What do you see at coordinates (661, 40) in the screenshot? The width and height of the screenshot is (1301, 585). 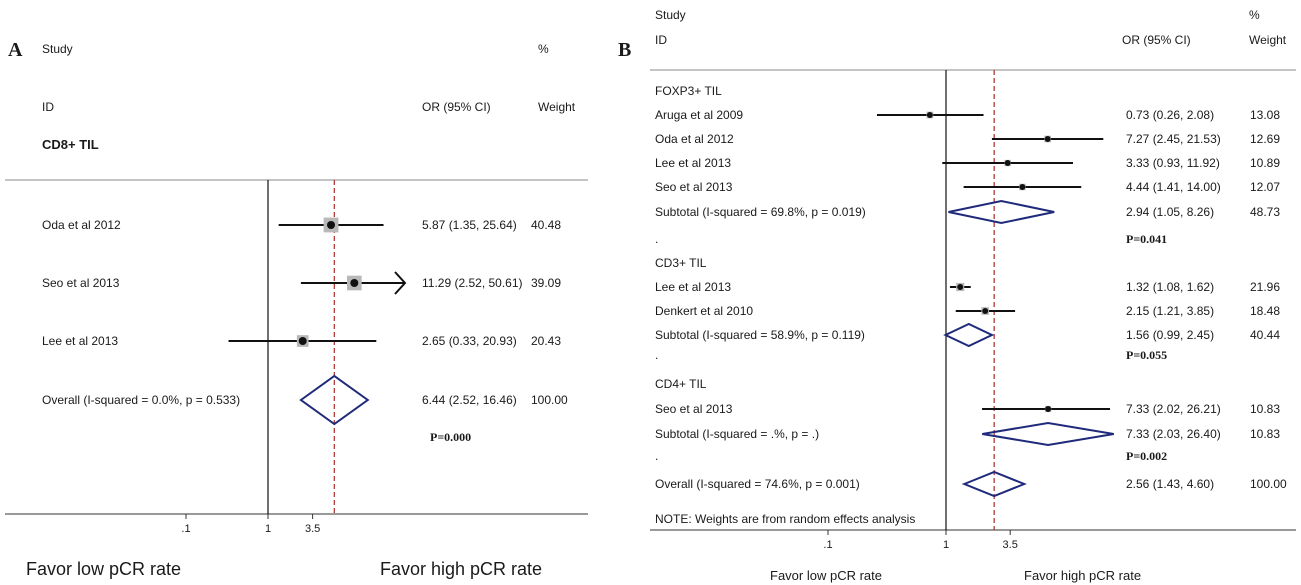 I see `panel-b-header-id: ID` at bounding box center [661, 40].